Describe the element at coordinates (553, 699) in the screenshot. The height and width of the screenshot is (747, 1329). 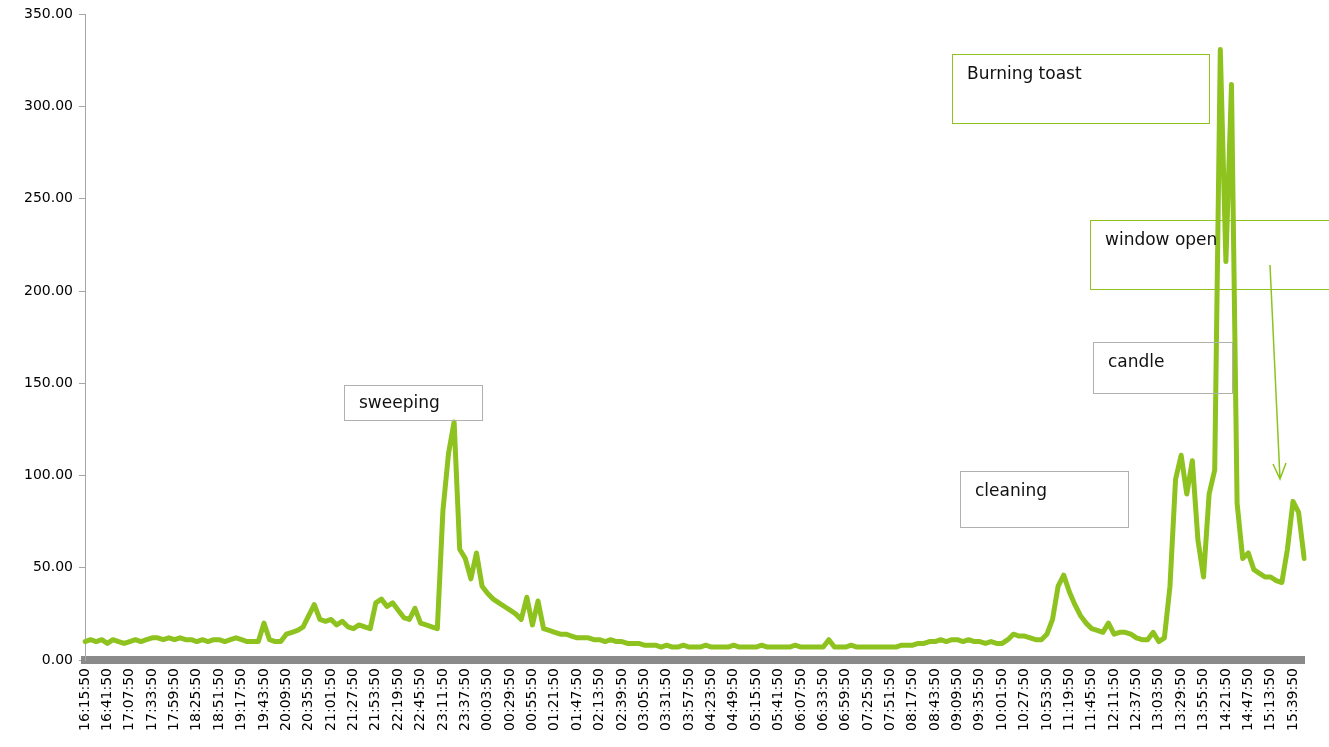
I see `x-tick-label: 01:21:50` at that location.